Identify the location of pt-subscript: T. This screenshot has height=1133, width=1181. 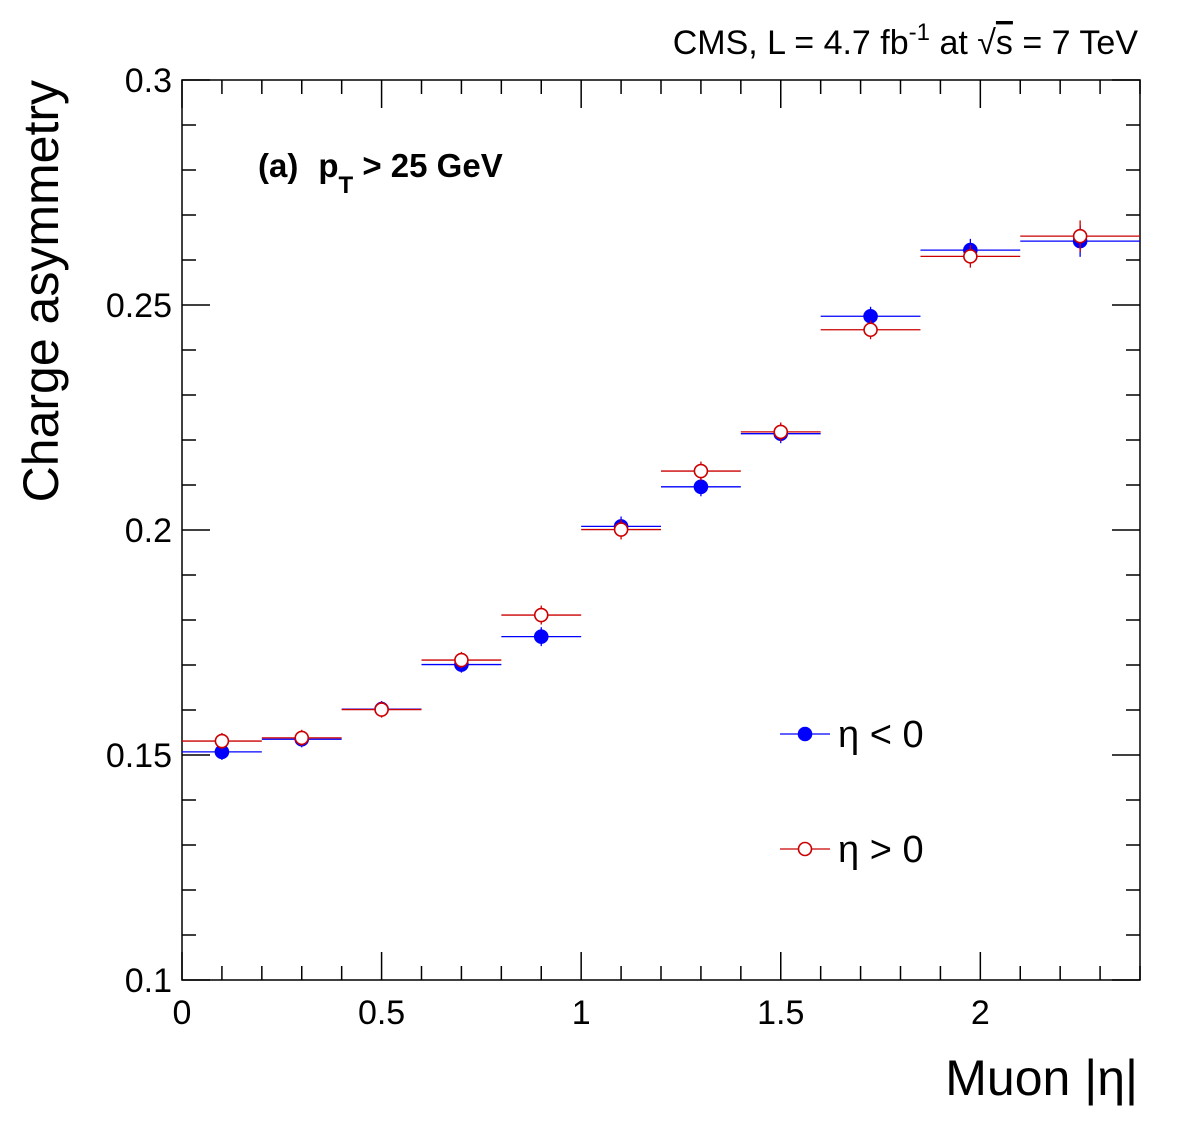
(346, 185).